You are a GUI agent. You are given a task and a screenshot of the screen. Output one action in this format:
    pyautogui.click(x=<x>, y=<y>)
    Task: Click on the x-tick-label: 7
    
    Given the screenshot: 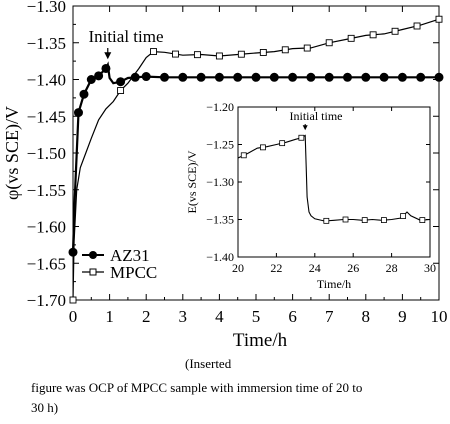 What is the action you would take?
    pyautogui.click(x=329, y=316)
    